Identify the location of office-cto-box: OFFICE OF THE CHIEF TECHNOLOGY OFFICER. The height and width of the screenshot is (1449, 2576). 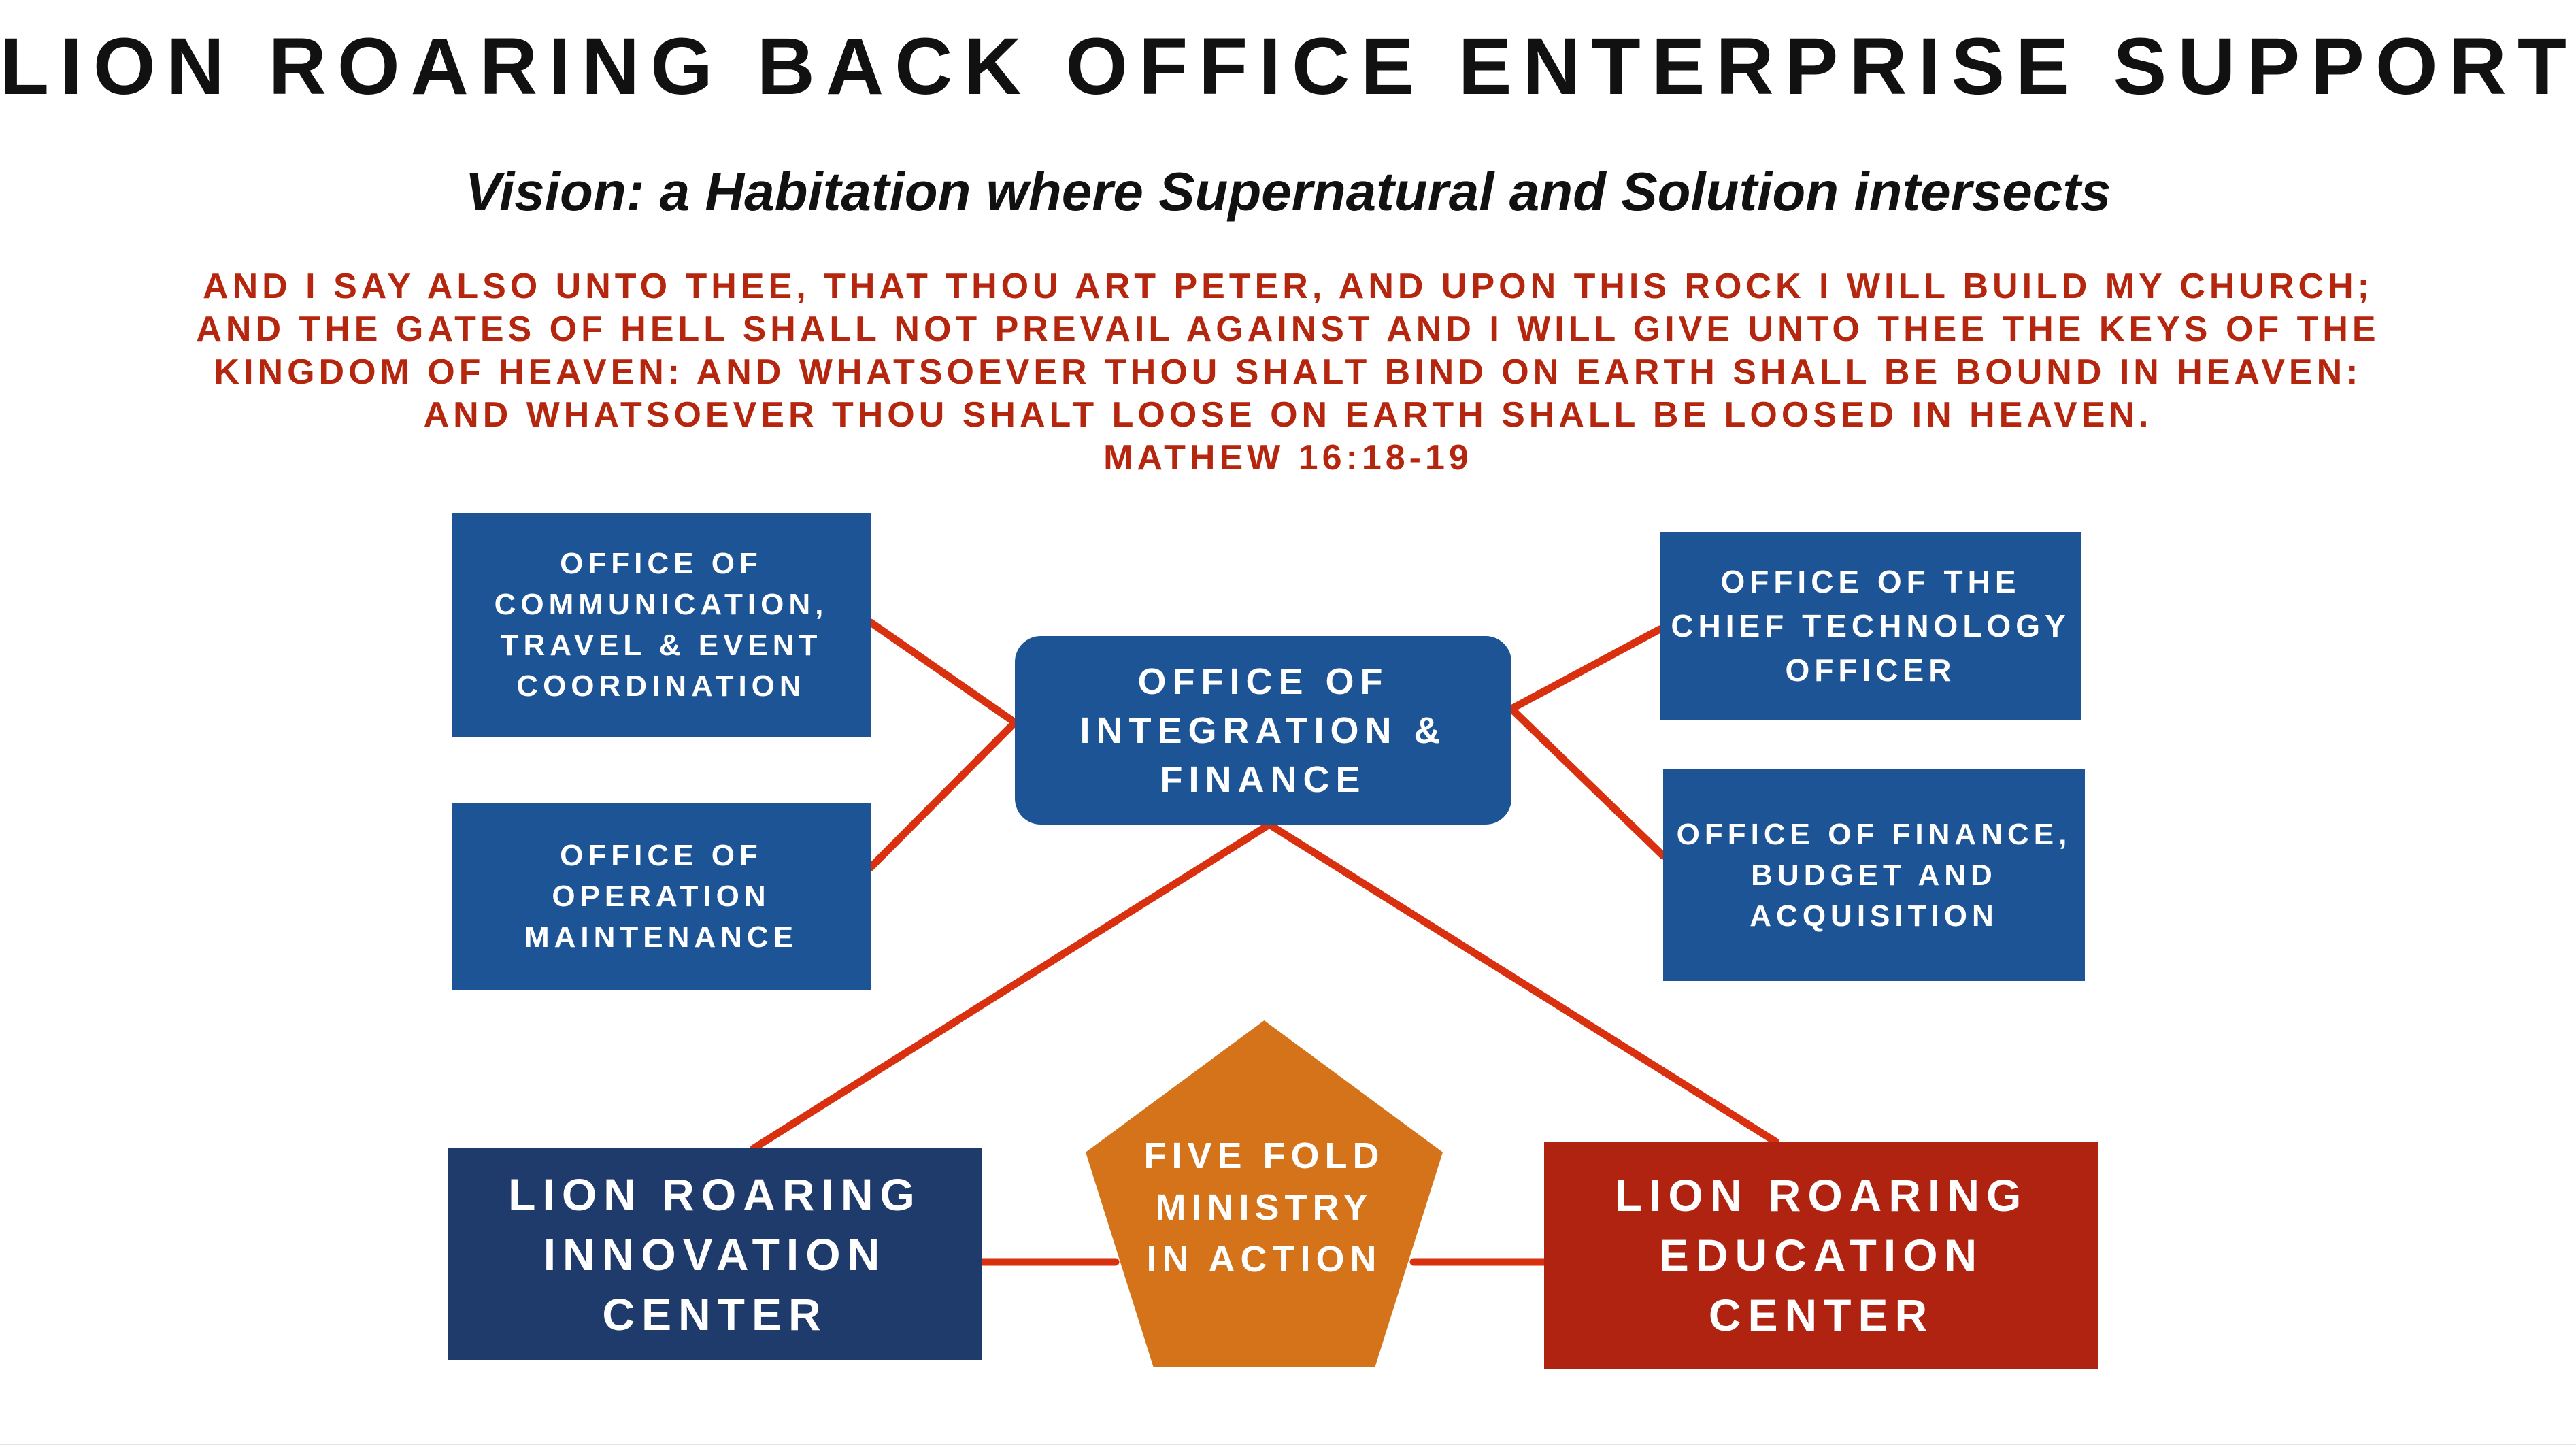
(1870, 626).